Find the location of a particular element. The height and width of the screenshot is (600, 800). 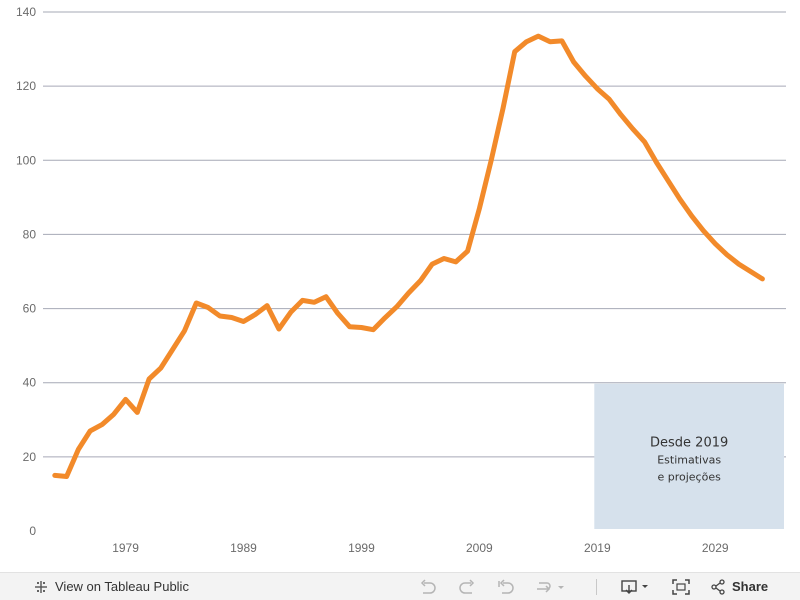

x-tick-label: 2029 is located at coordinates (715, 548).